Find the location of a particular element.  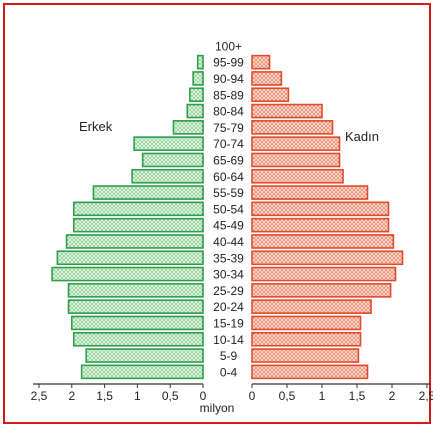

age-label-95-99: 95-99 is located at coordinates (228, 63).